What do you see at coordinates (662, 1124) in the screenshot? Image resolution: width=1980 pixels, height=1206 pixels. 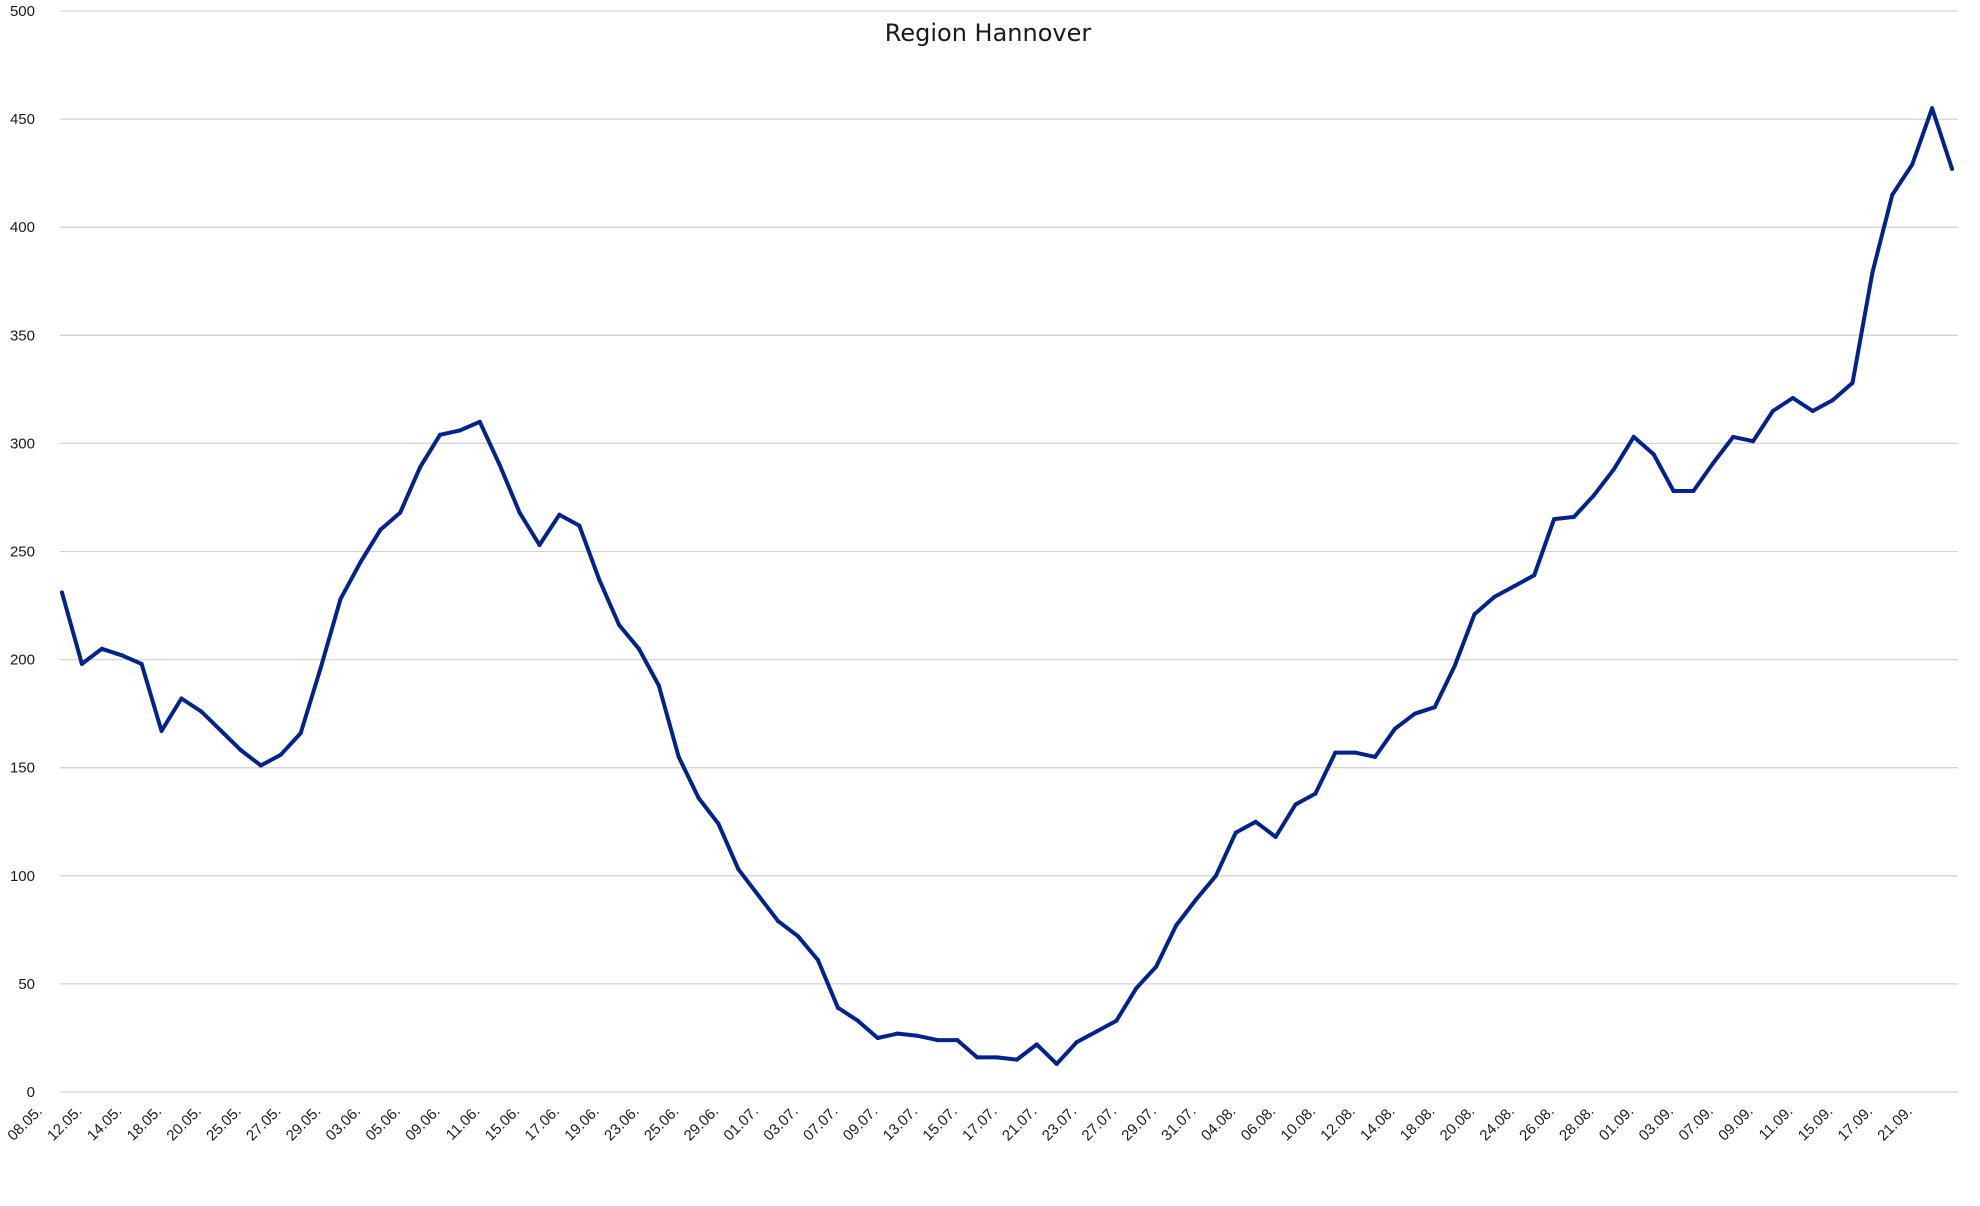 I see `x-tick-label: 25.06.` at bounding box center [662, 1124].